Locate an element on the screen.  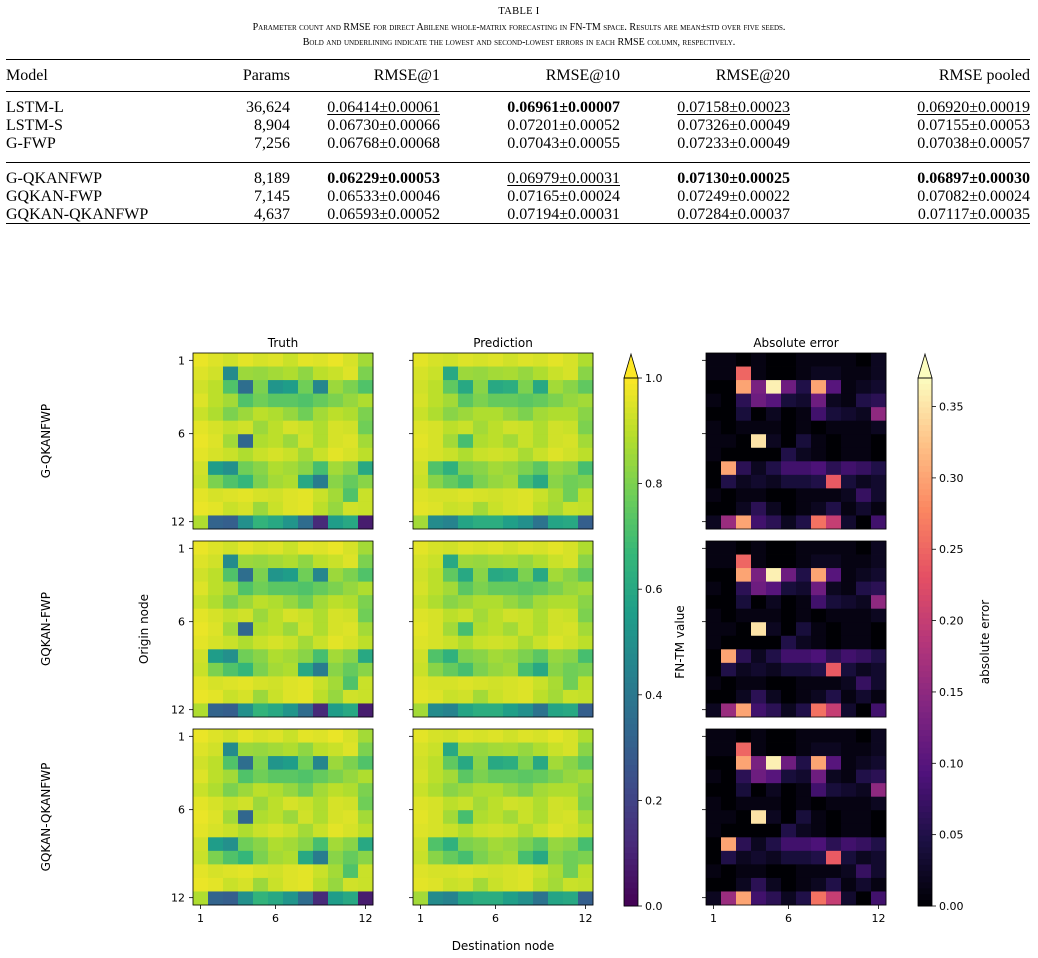
cell-rmse20: 0.07130±0.00025 is located at coordinates (733, 178).